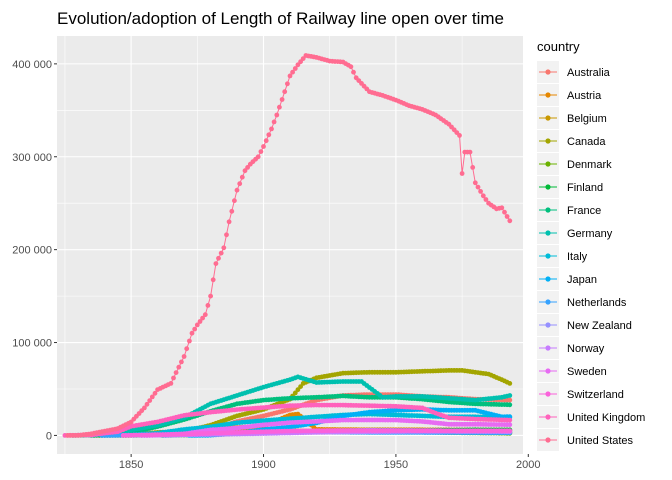  I want to click on legend-item-belgium: Belgium, so click(572, 118).